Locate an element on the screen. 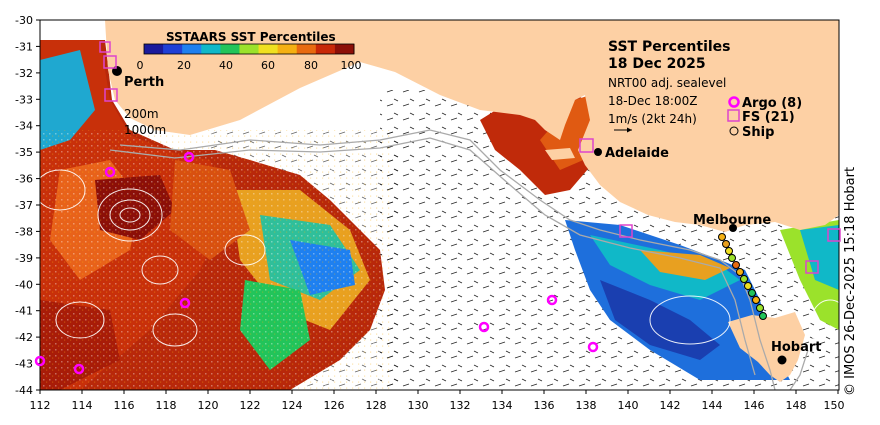  lon-label: 120 is located at coordinates (208, 405).